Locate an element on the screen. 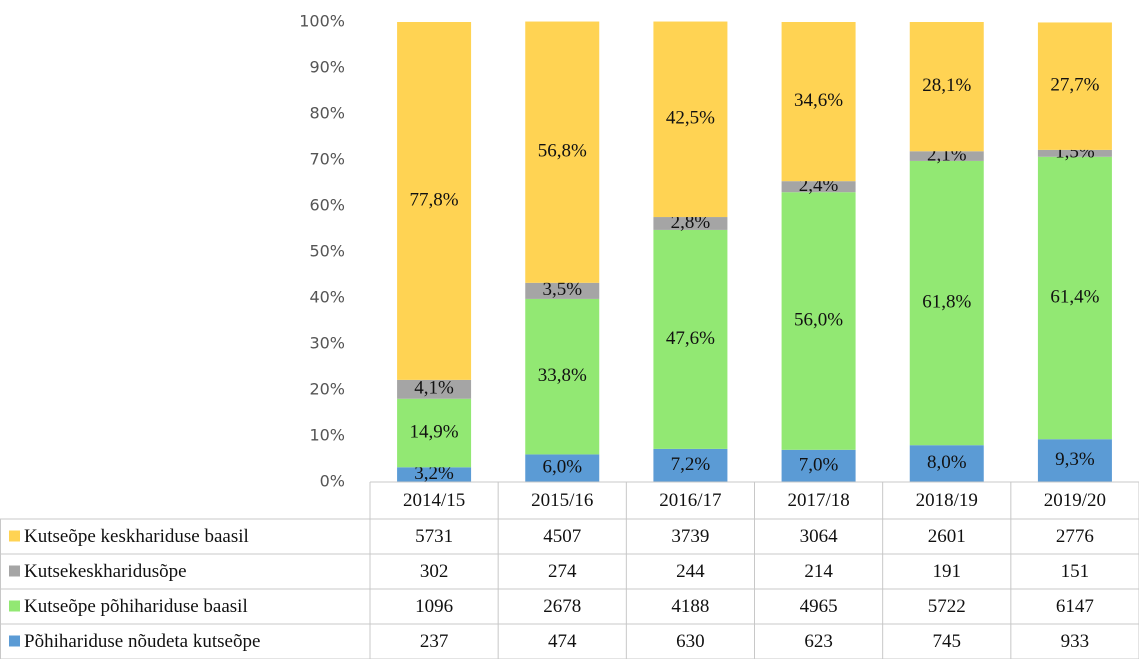 The height and width of the screenshot is (659, 1139). table-value: 1096 is located at coordinates (434, 606).